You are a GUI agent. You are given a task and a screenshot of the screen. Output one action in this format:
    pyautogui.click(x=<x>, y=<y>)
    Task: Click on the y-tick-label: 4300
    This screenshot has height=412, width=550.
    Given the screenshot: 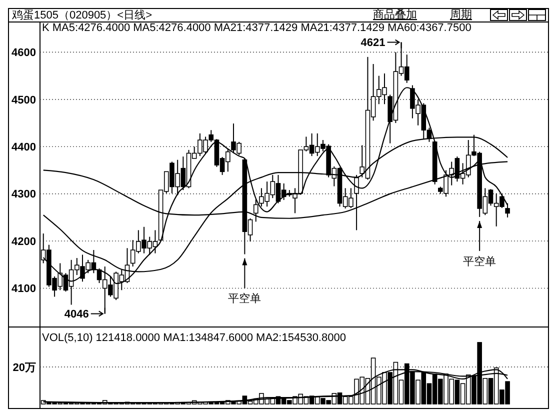 What is the action you would take?
    pyautogui.click(x=24, y=194)
    